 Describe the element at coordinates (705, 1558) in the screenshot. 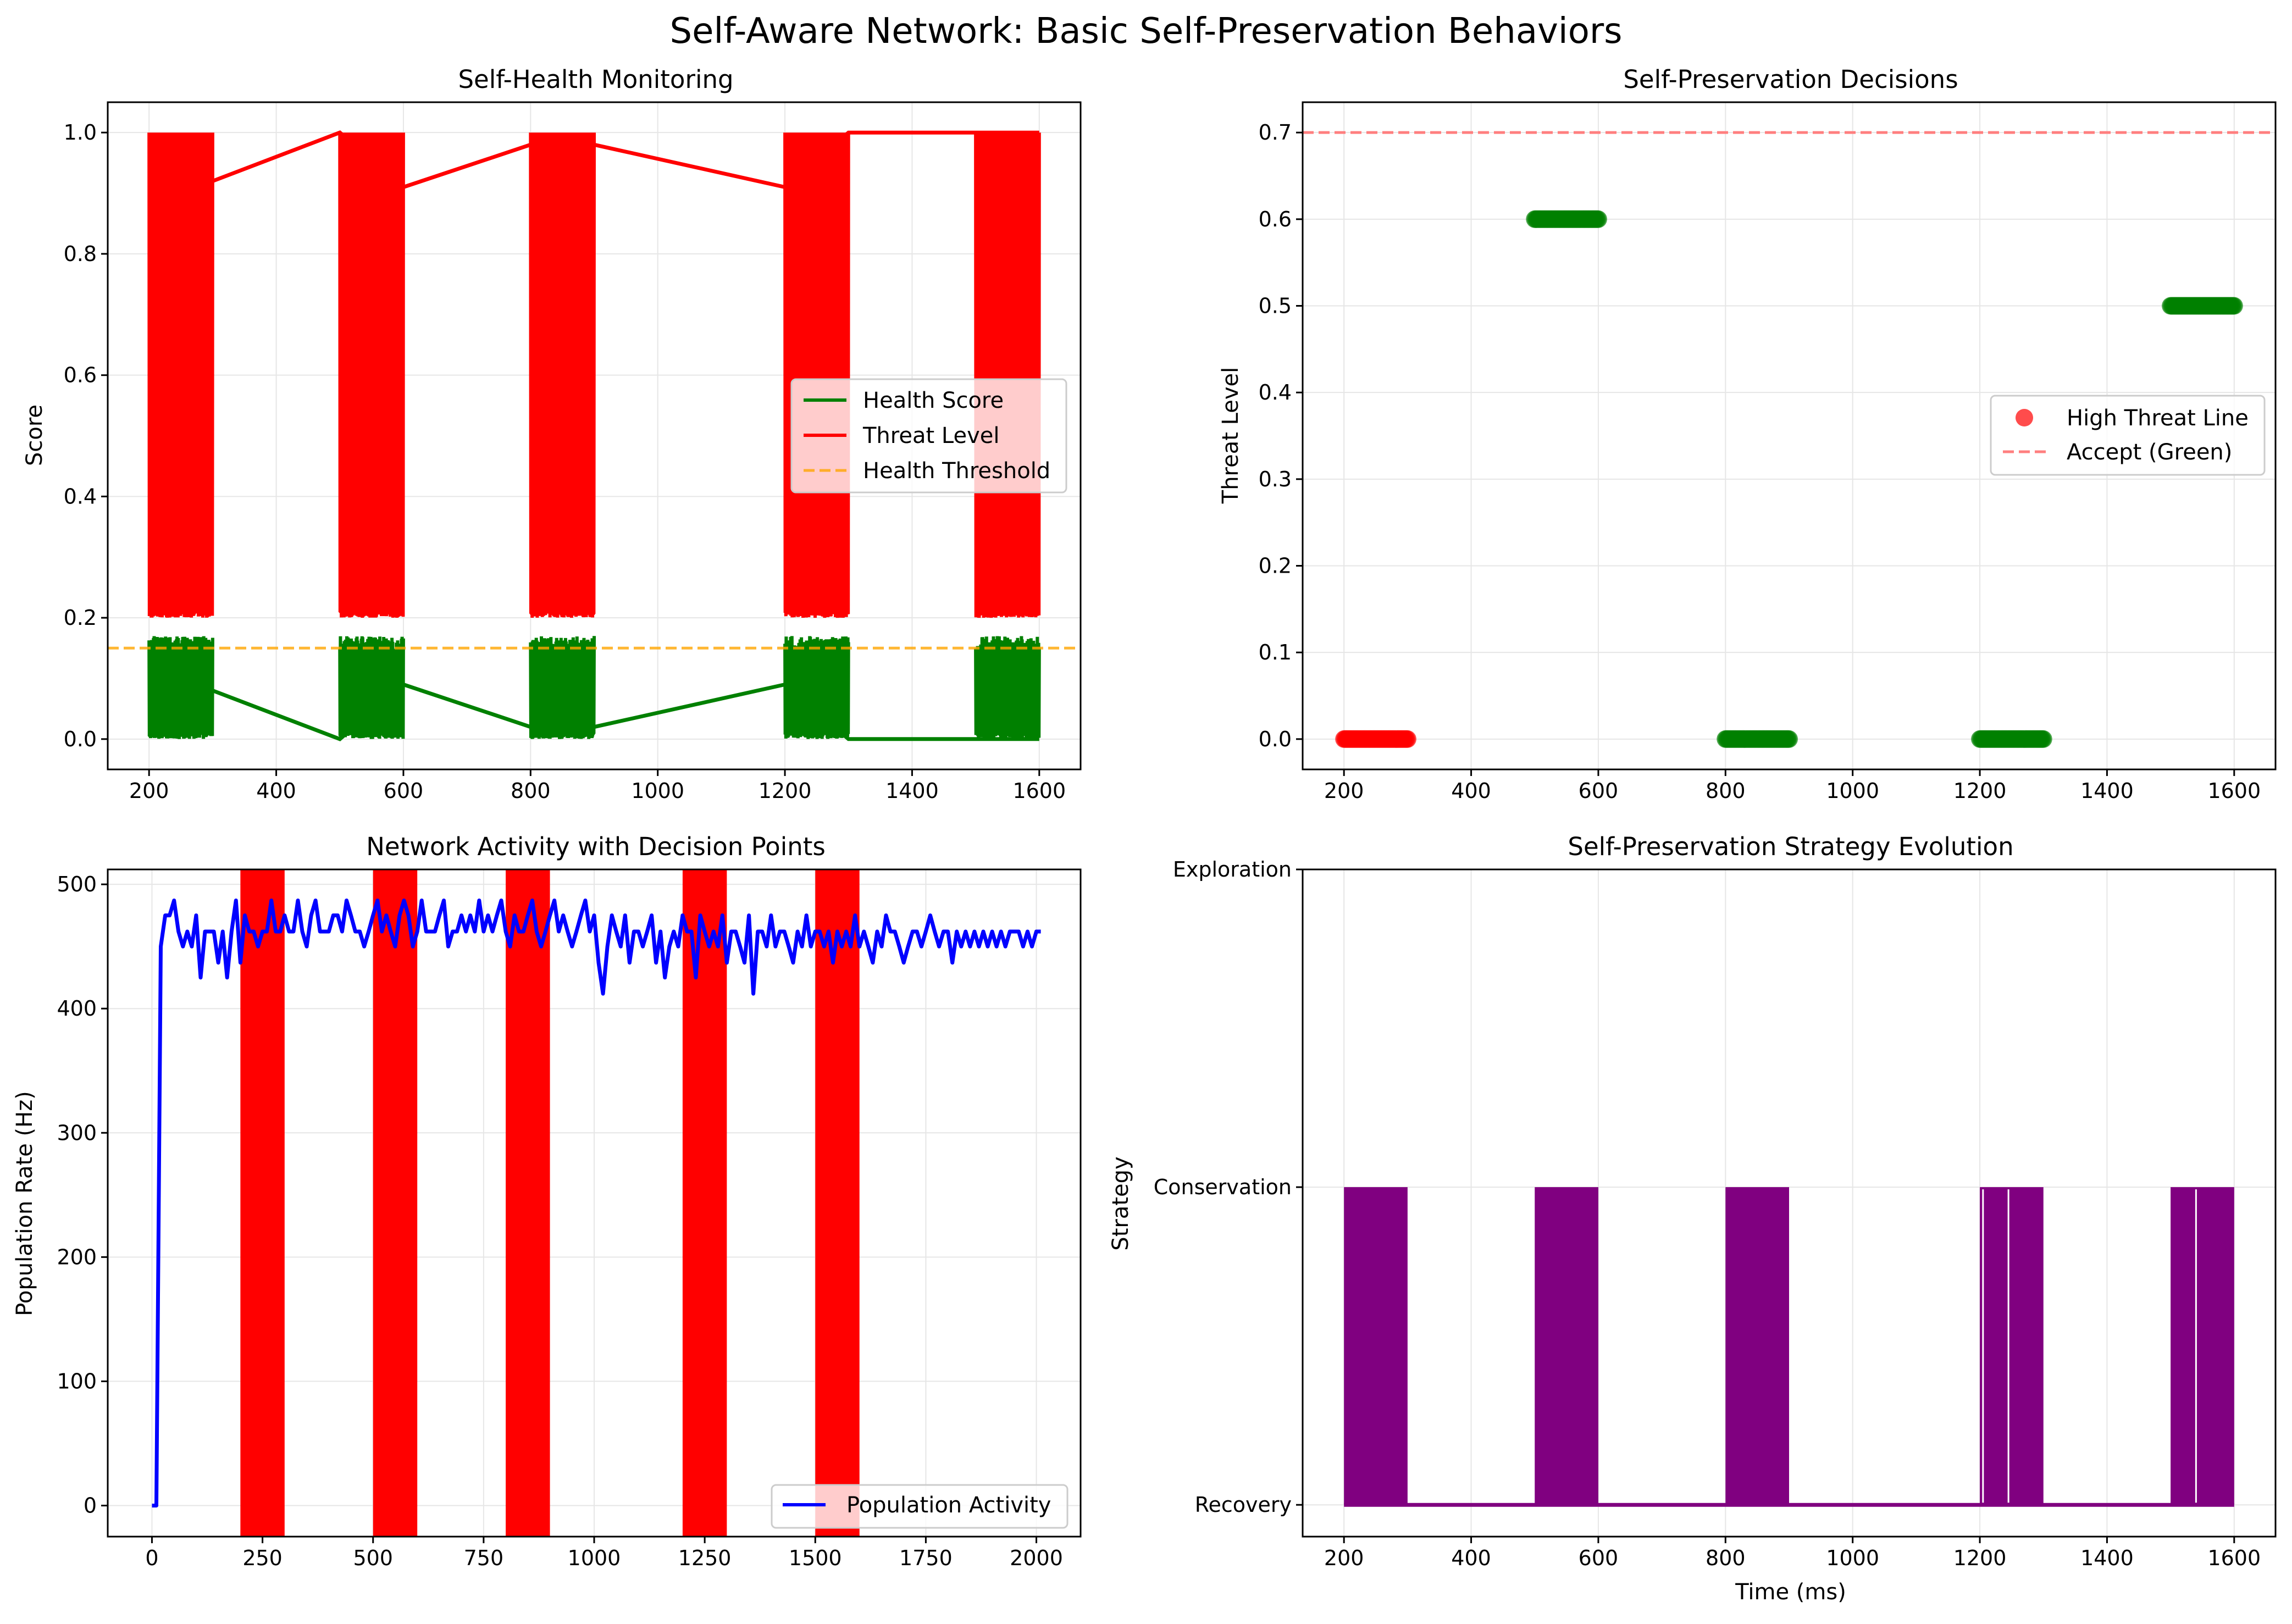

I see `x-tick-label: 1250` at that location.